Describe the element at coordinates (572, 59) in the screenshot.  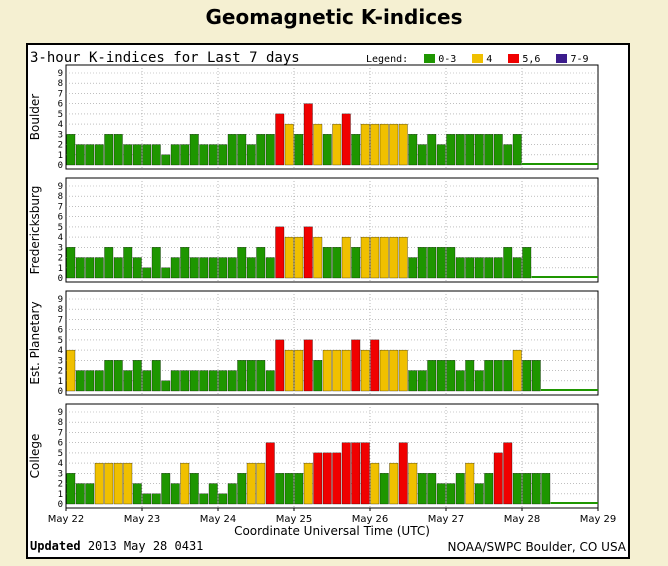
I see `legend-item-7-9: 7-9` at that location.